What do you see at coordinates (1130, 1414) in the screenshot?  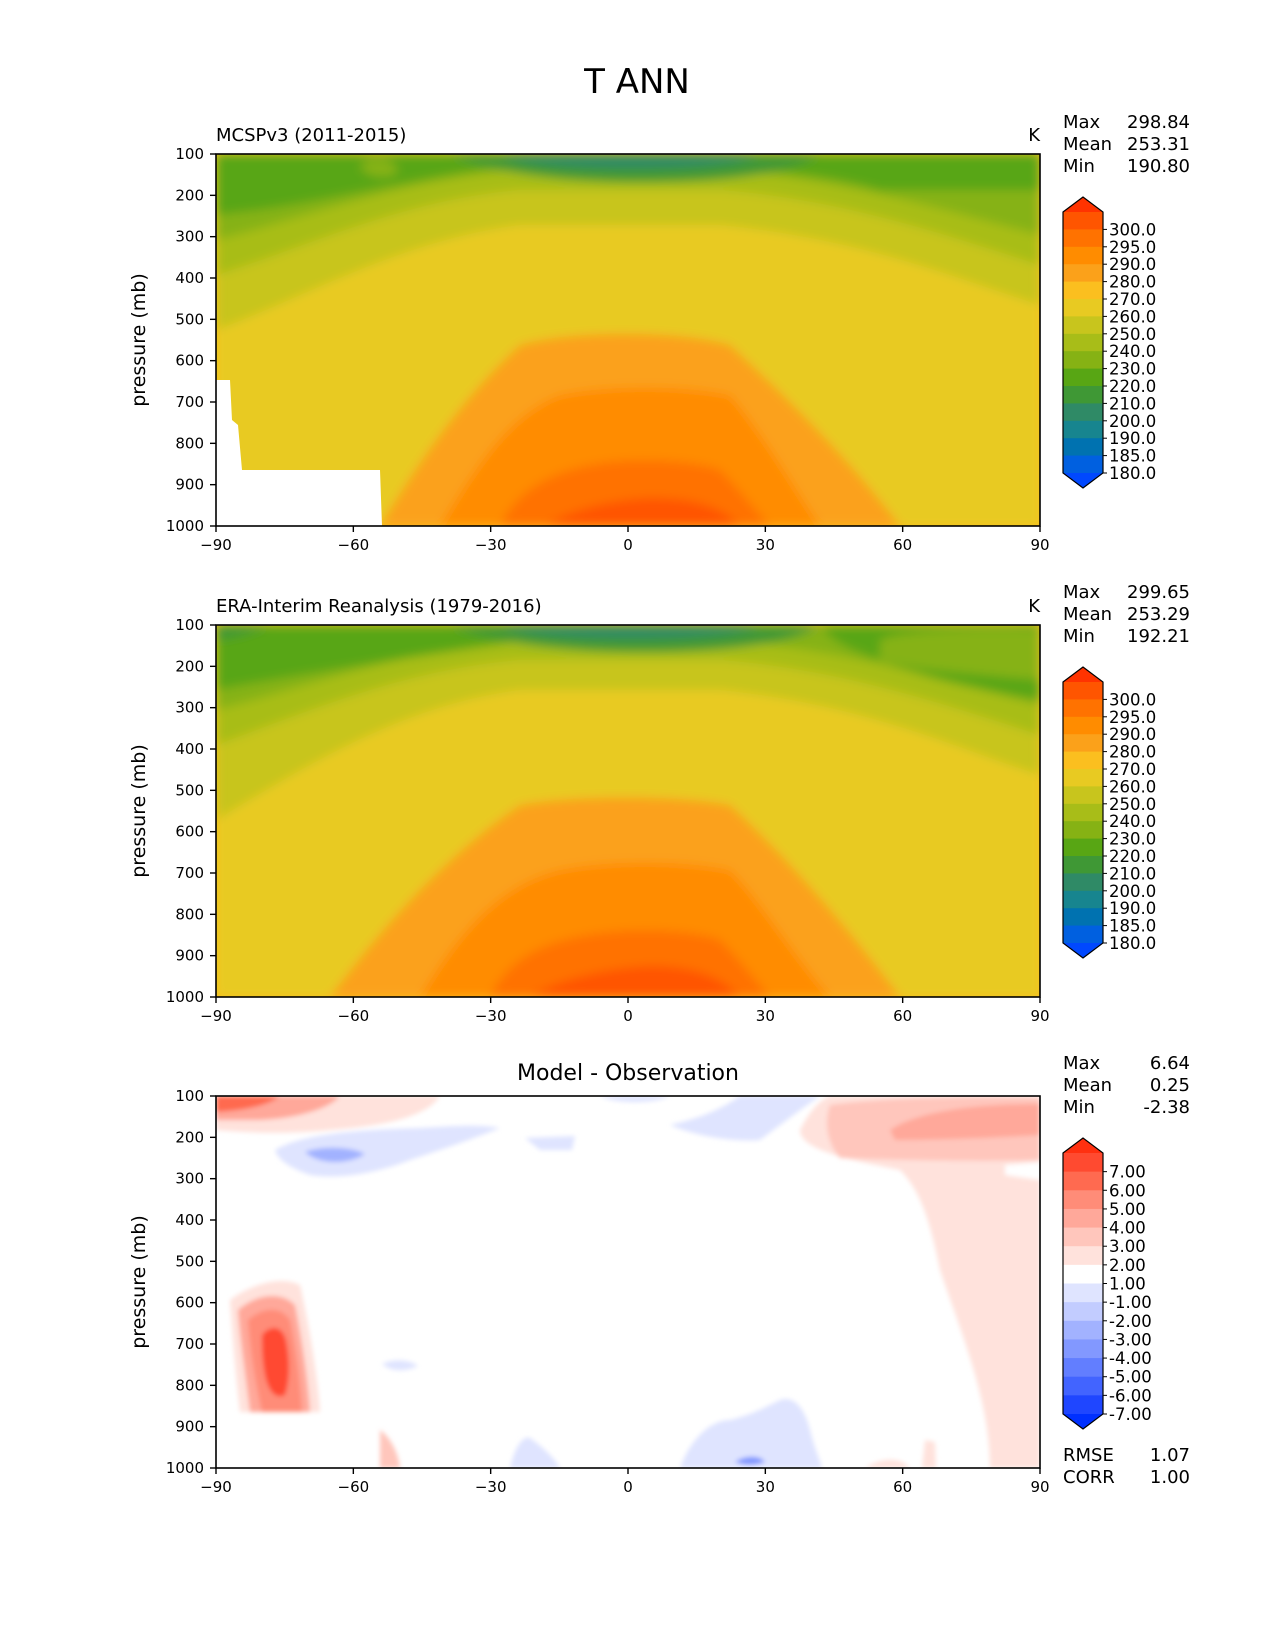 I see `colorbar-tick-label: -7.00` at bounding box center [1130, 1414].